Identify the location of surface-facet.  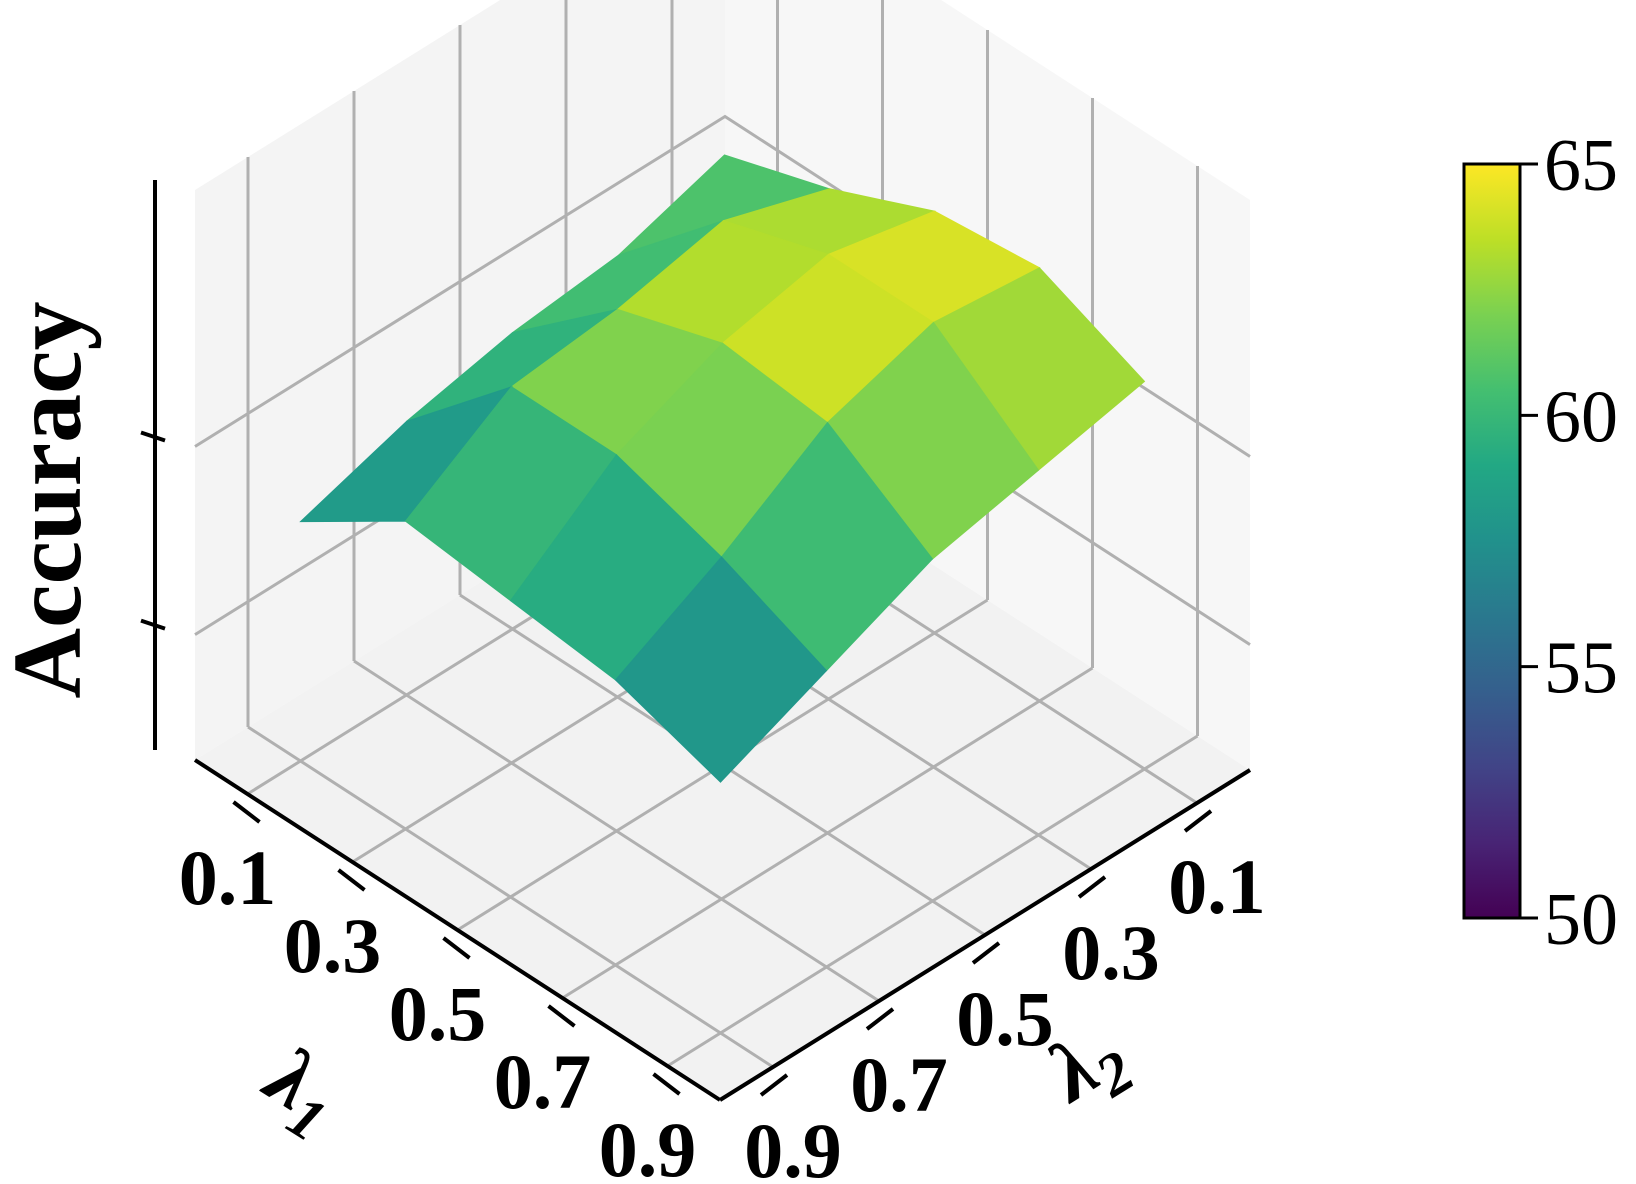
(721, 669).